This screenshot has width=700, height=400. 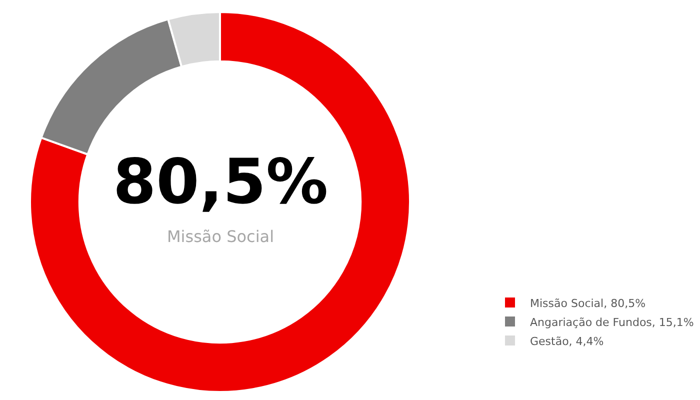 What do you see at coordinates (220, 236) in the screenshot?
I see `text: Missão Social` at bounding box center [220, 236].